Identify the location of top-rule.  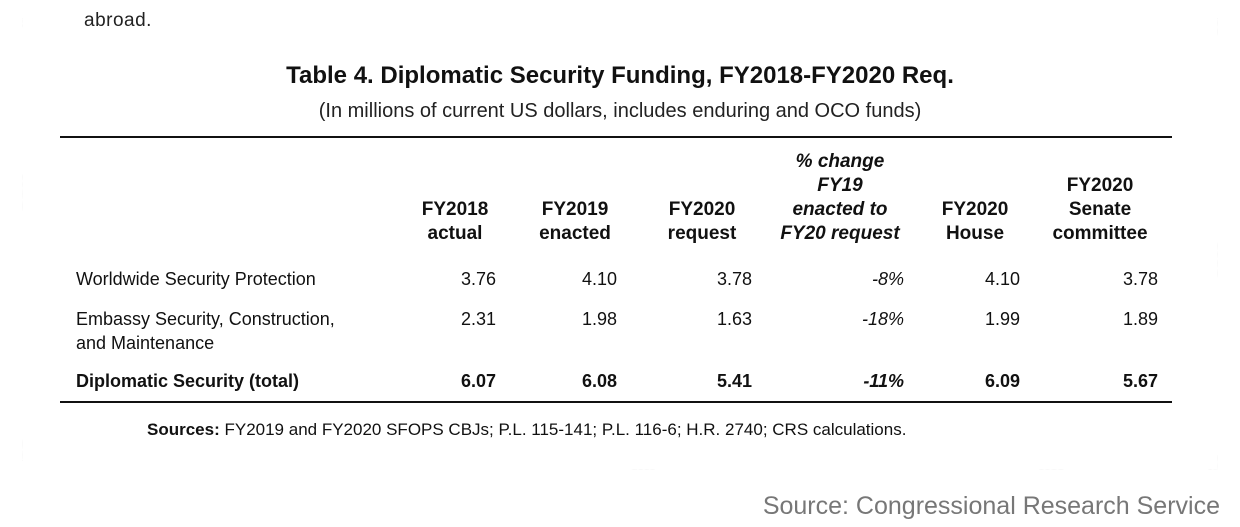
(616, 137).